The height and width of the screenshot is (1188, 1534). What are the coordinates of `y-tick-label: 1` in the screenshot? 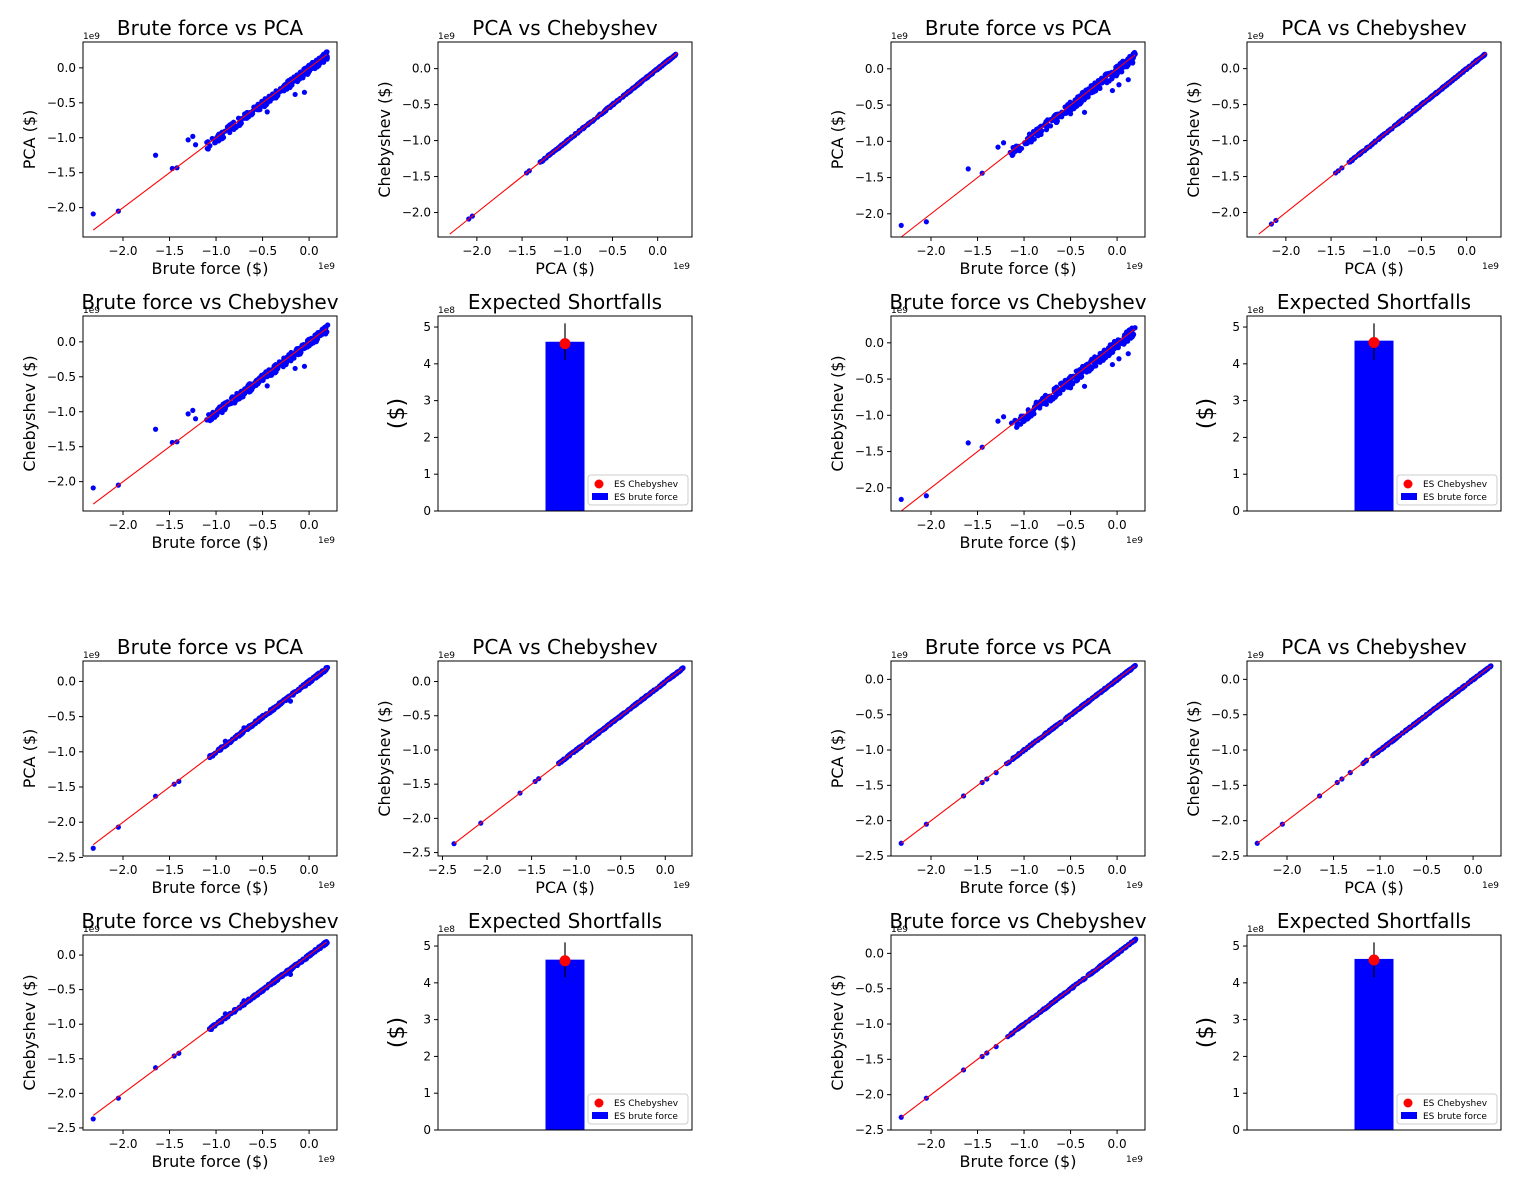 It's located at (427, 1093).